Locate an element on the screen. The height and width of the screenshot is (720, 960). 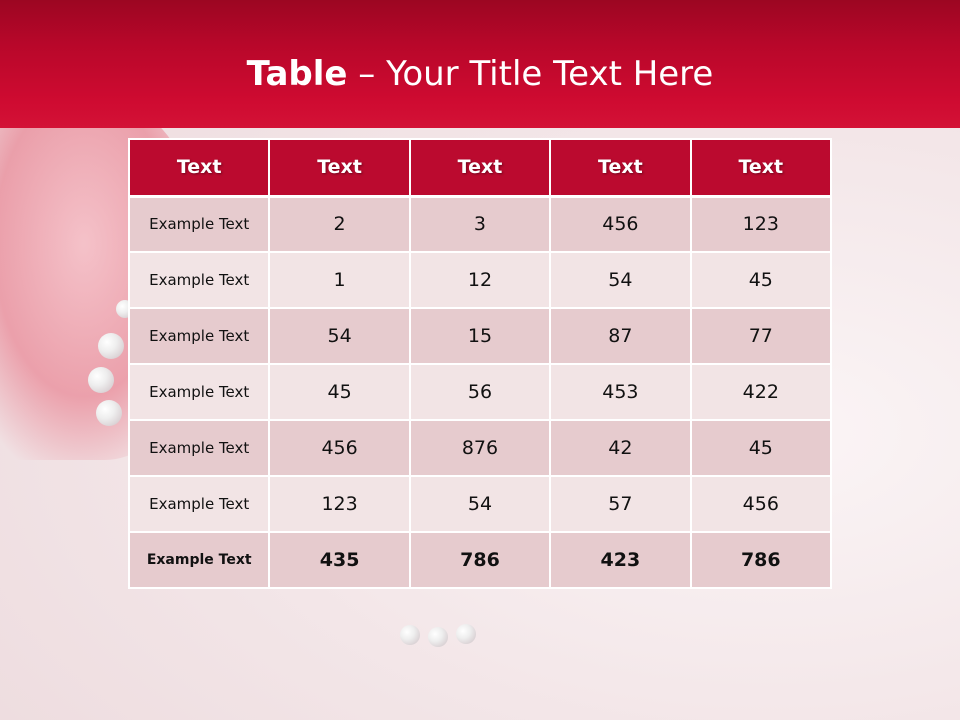
value-cell: 42 is located at coordinates (620, 448).